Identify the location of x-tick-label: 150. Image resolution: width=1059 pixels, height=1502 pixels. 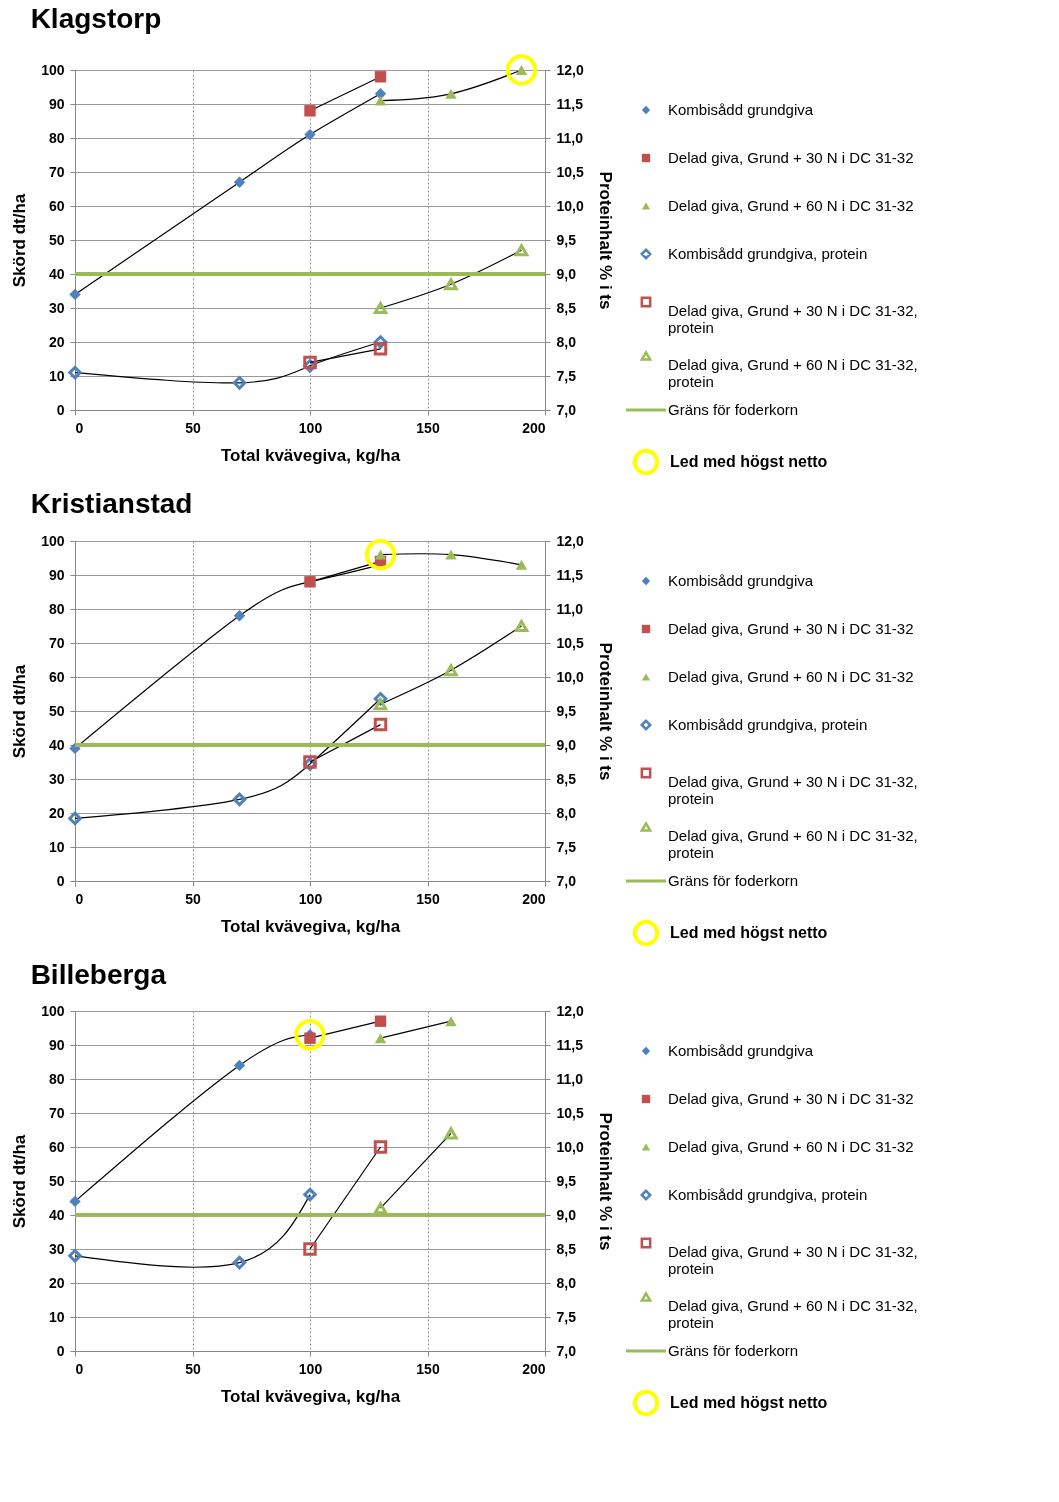
(428, 898).